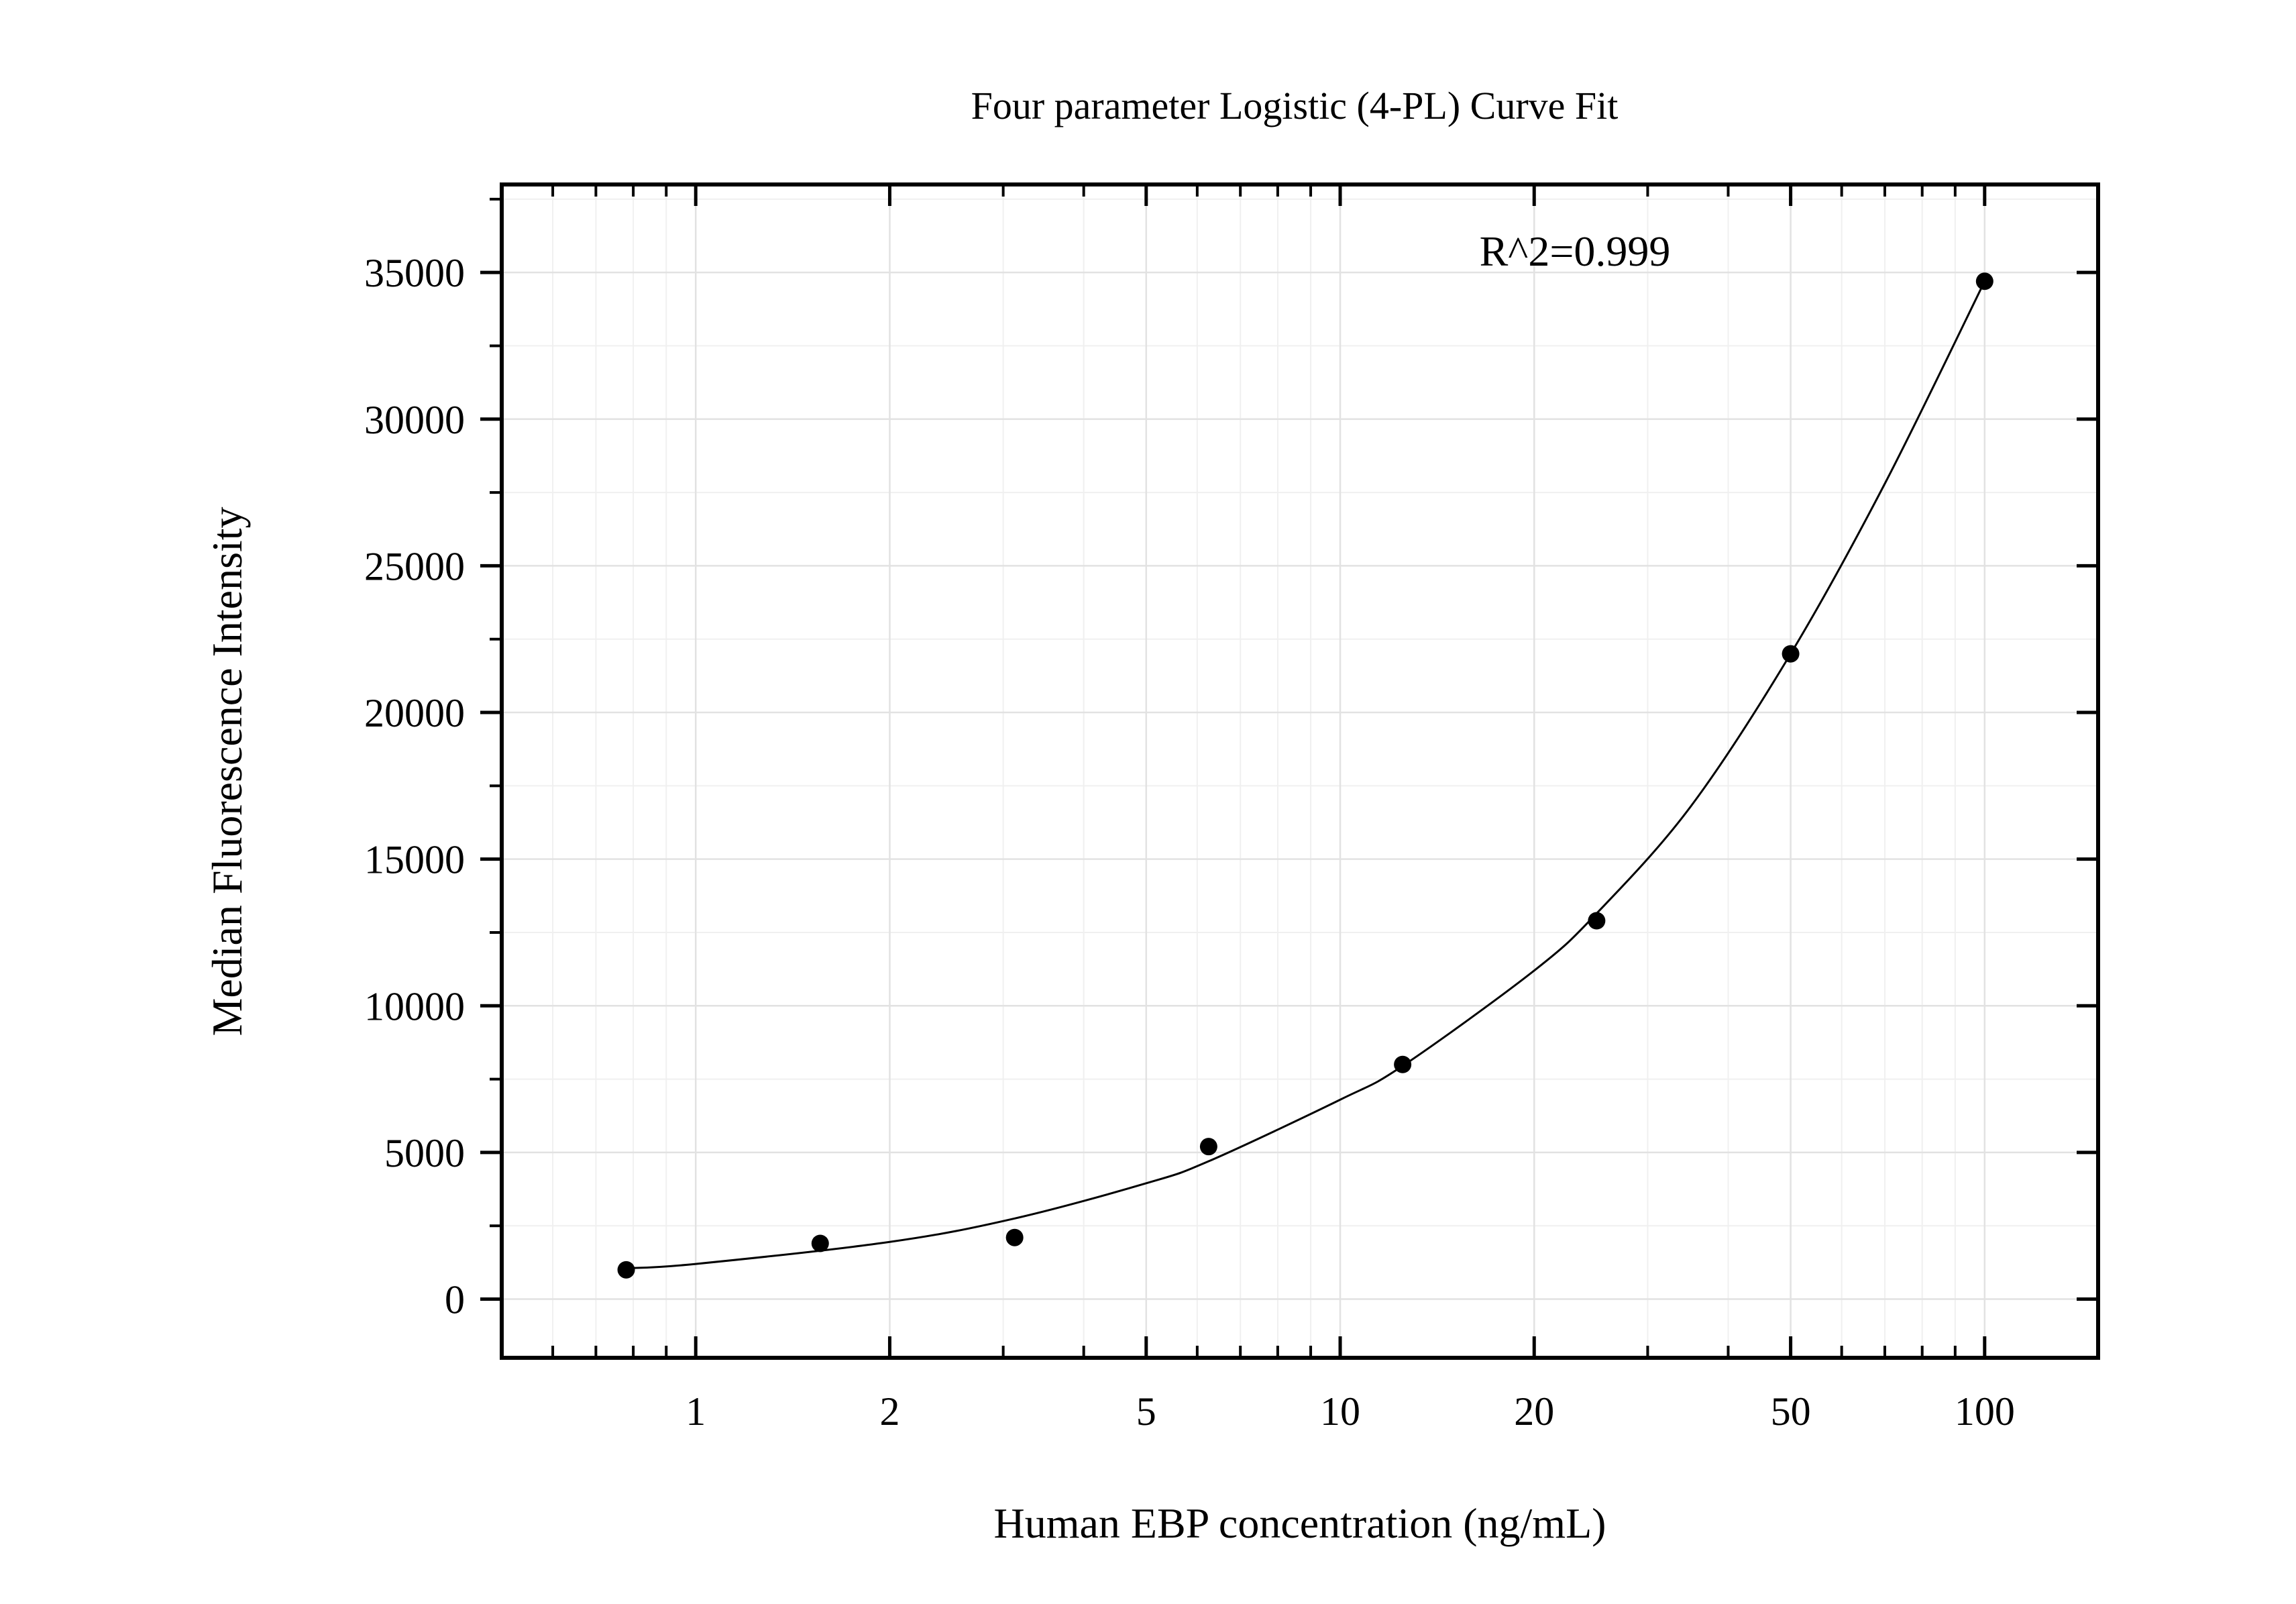 The width and height of the screenshot is (2296, 1604). I want to click on x-tick-label: 2, so click(889, 1411).